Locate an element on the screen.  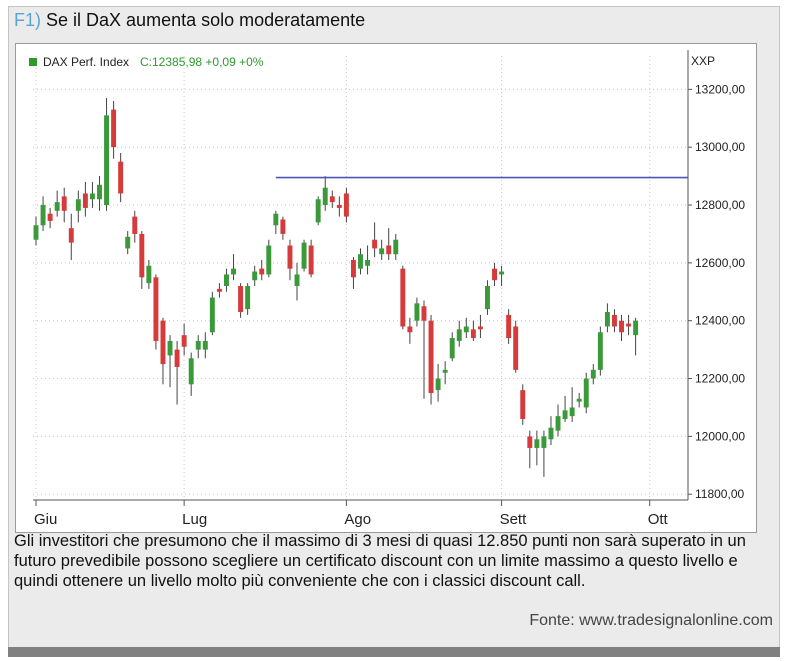
y-axis-title: XXP is located at coordinates (703, 61).